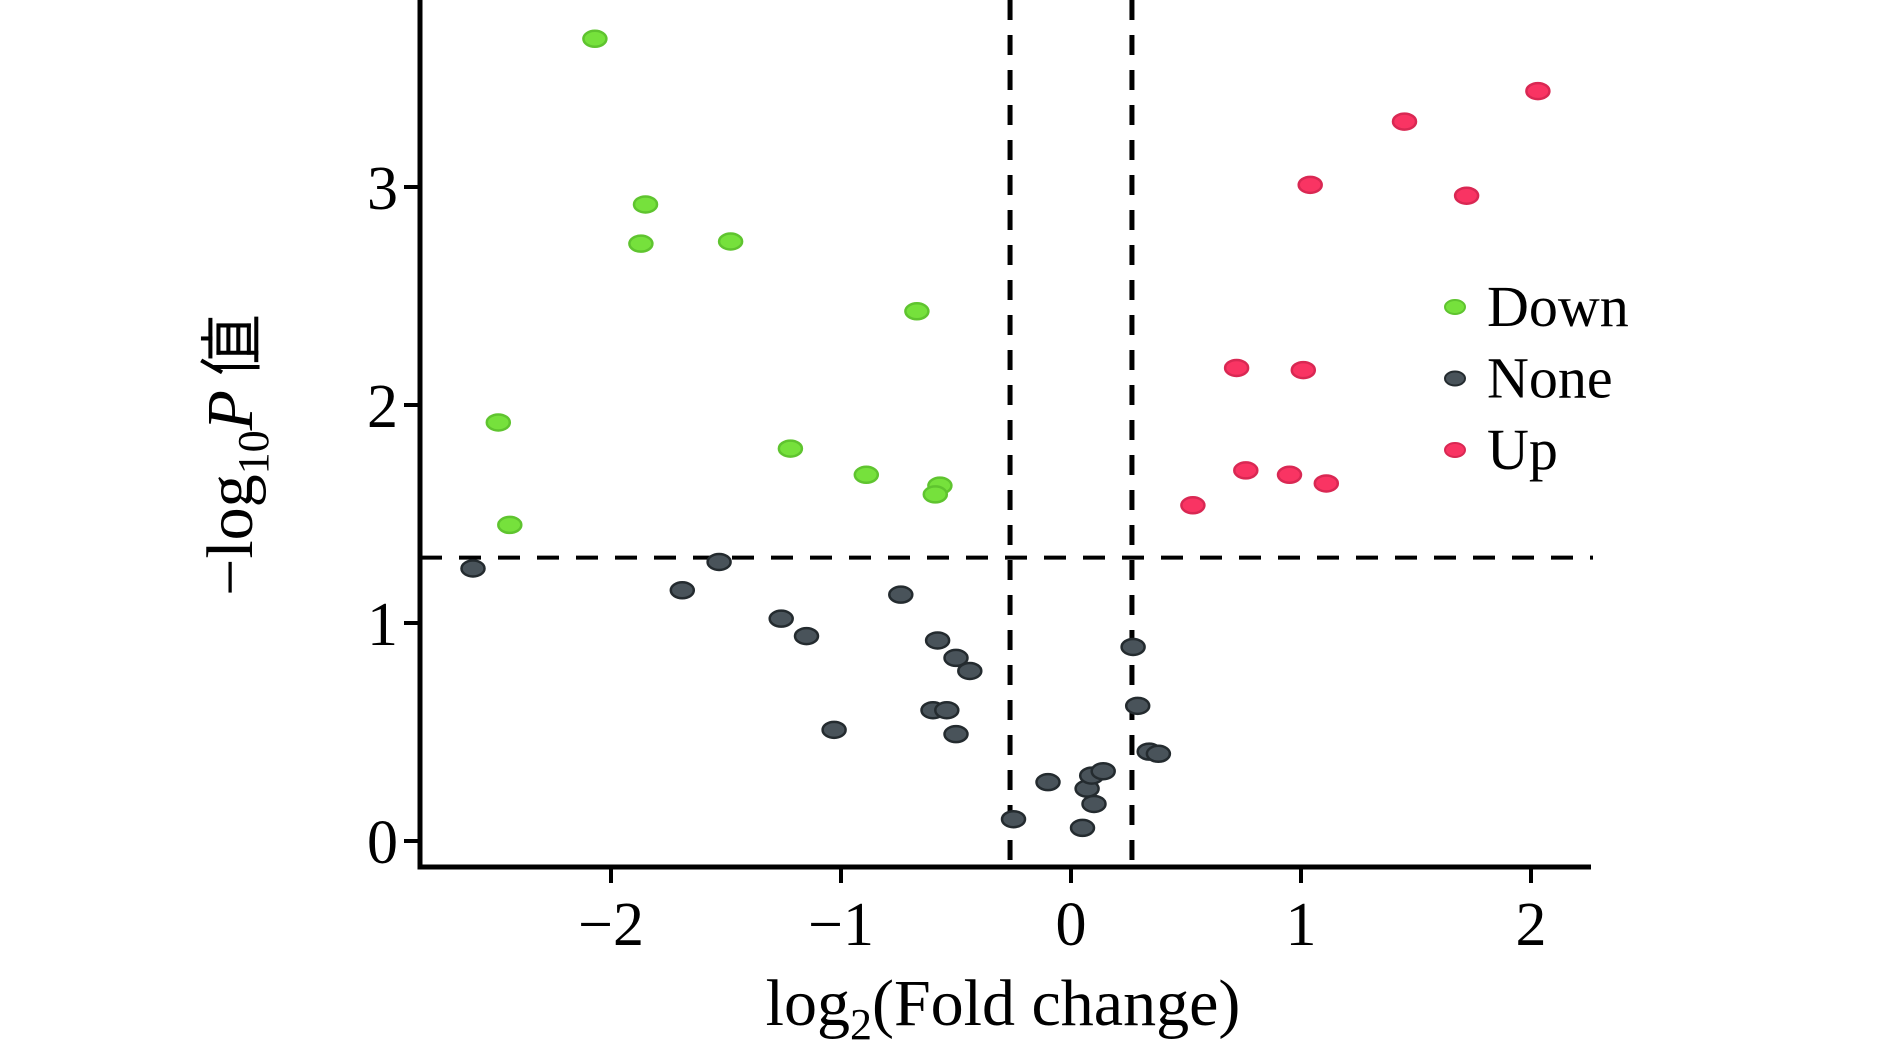 The image size is (1890, 1062). I want to click on legend-dot-up, so click(1455, 450).